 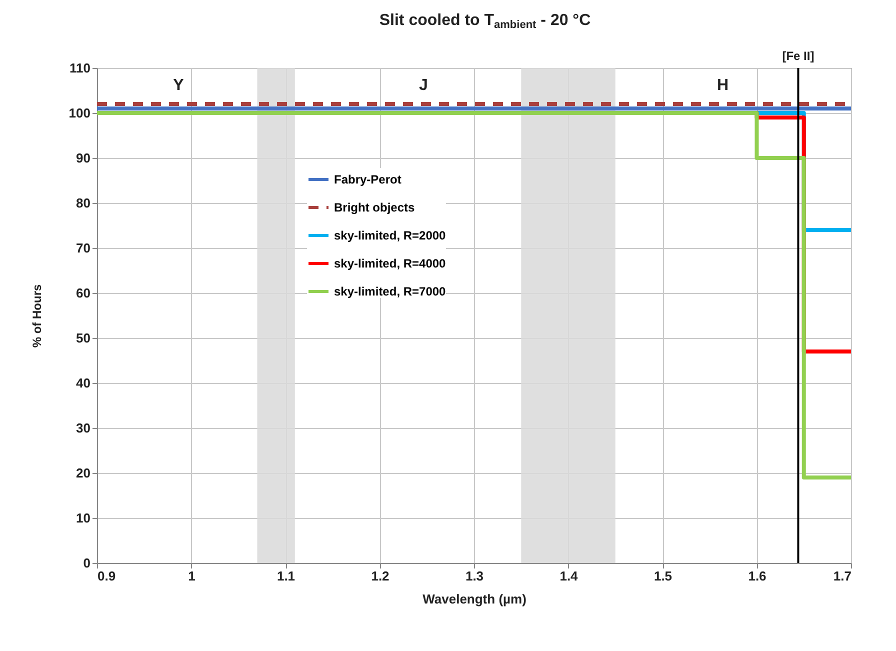 I want to click on x-tick-label: 1, so click(x=192, y=576).